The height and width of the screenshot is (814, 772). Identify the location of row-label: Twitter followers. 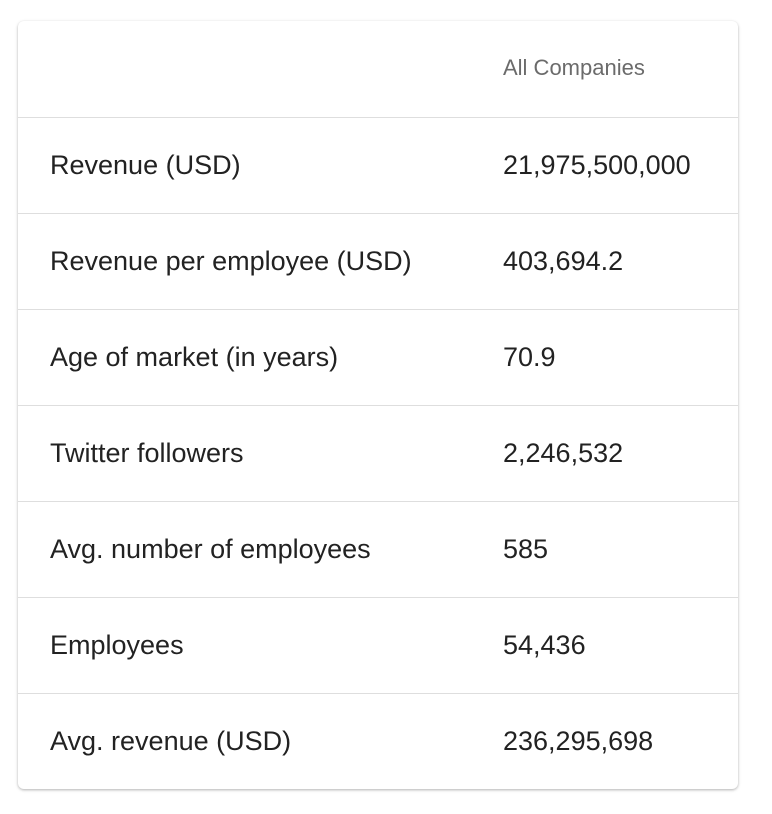
(244, 453).